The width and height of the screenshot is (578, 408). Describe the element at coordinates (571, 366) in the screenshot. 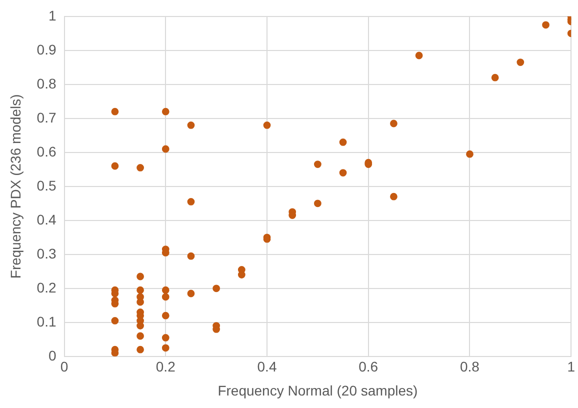

I see `x-tick-label: 1` at that location.